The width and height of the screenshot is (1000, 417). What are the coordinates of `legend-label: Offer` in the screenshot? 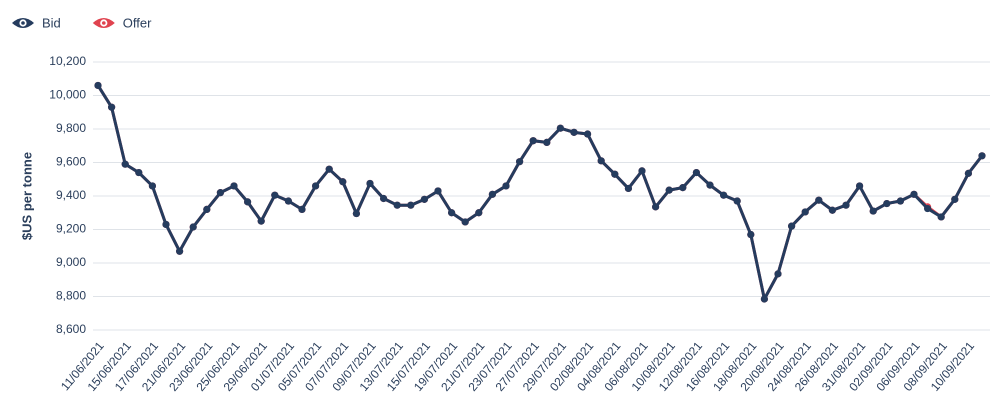 It's located at (137, 22).